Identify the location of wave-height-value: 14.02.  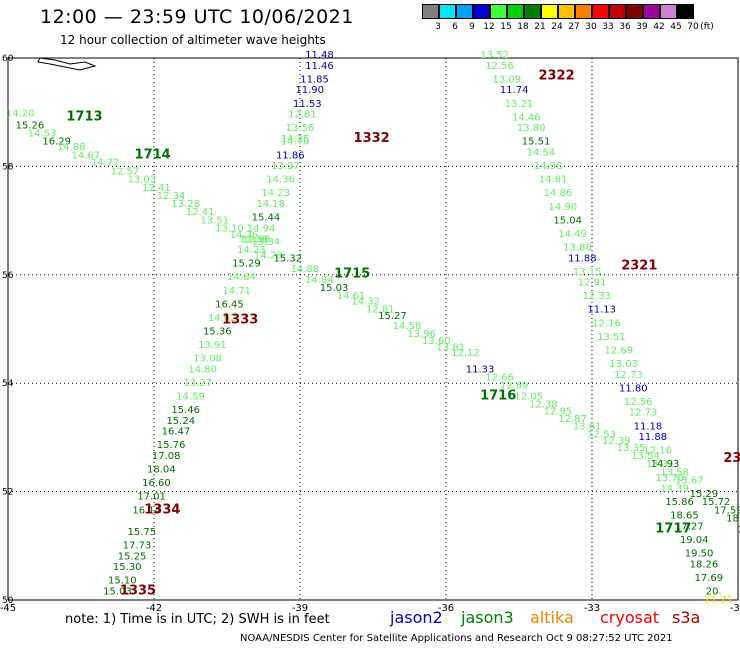
(222, 318).